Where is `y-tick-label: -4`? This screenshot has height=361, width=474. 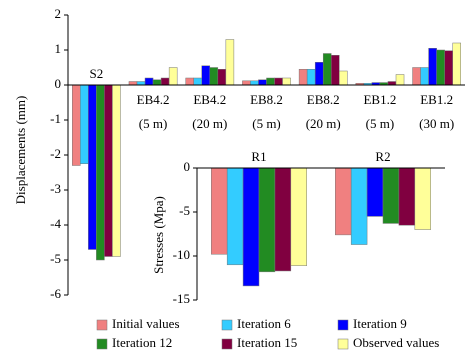
y-tick-label: -4 is located at coordinates (55, 223).